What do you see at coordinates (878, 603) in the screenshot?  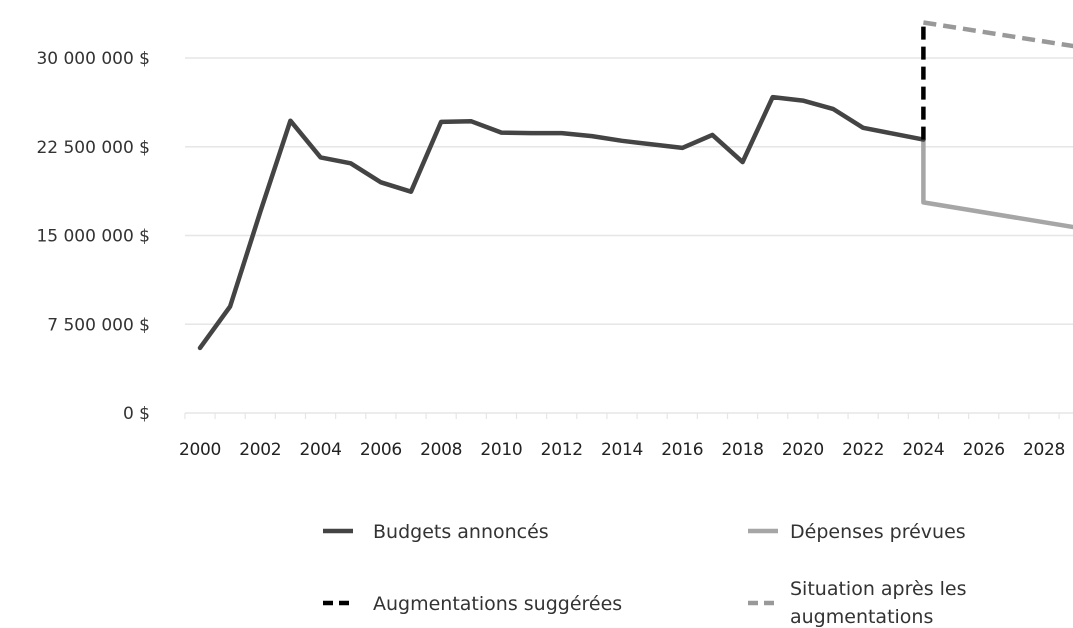 I see `legend-label: Situation après les augmentations` at bounding box center [878, 603].